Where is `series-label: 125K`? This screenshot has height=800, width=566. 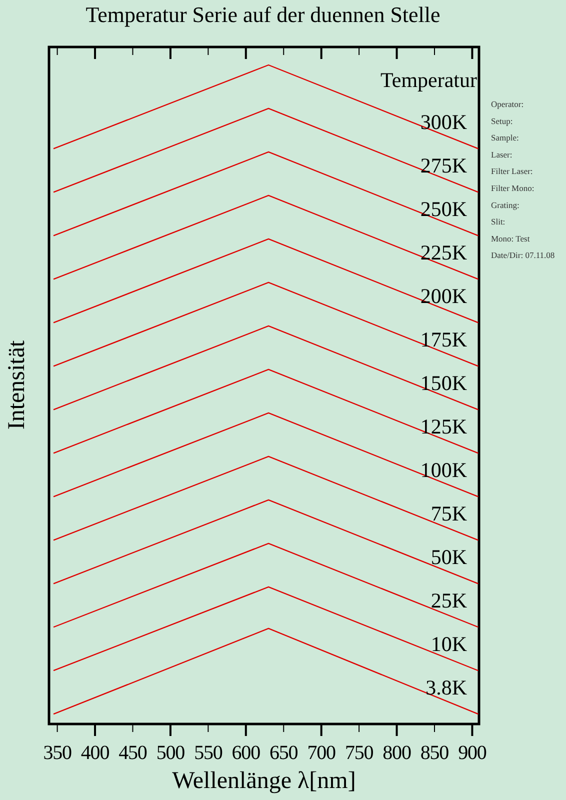
series-label: 125K is located at coordinates (443, 426).